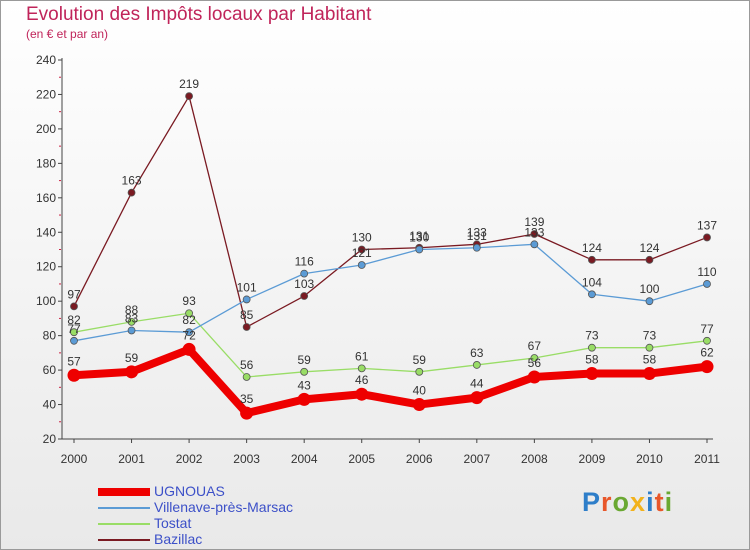 The width and height of the screenshot is (750, 550). I want to click on y-tick-label: 20, so click(50, 439).